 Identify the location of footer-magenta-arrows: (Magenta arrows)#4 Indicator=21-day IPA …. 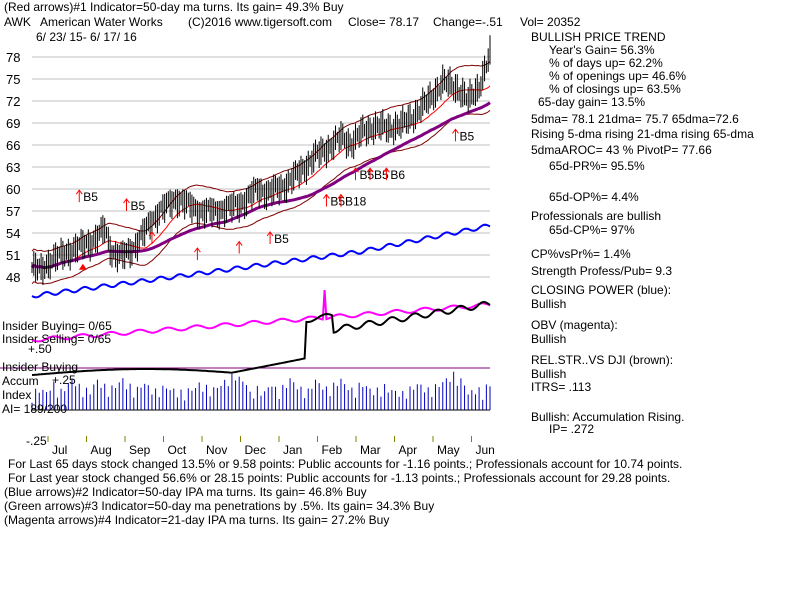
(197, 520).